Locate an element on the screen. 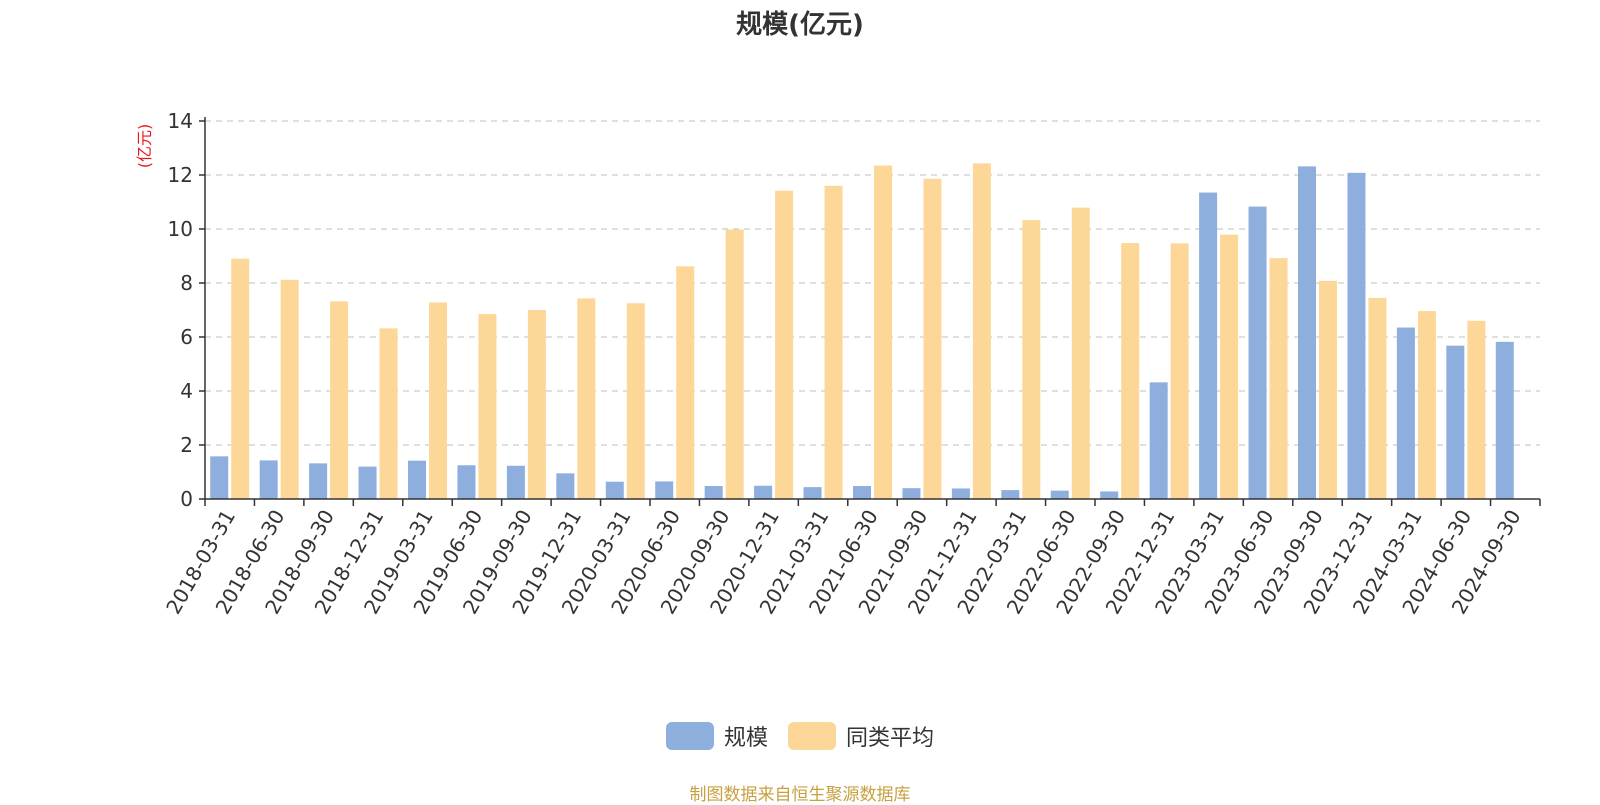 The image size is (1600, 805). legend-label-scale: 规模 is located at coordinates (745, 738).